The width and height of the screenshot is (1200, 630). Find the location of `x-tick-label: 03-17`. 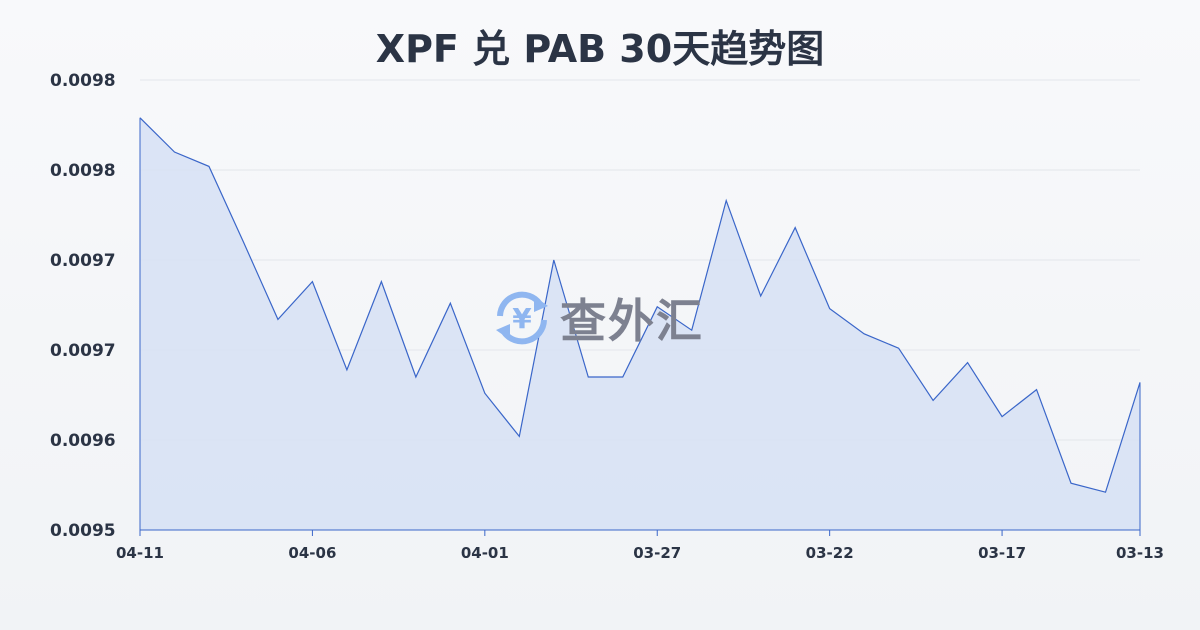

x-tick-label: 03-17 is located at coordinates (1002, 553).